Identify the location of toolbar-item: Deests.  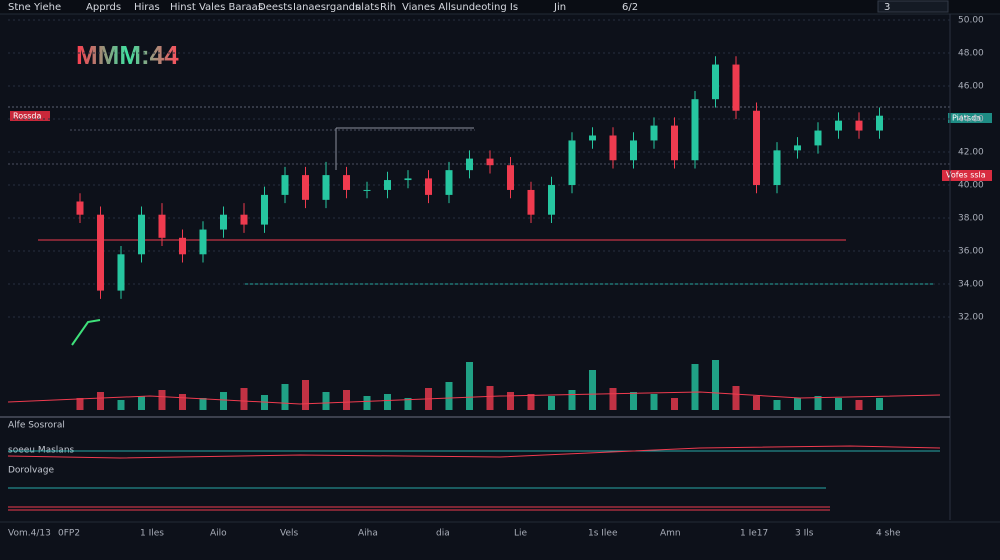
(275, 7).